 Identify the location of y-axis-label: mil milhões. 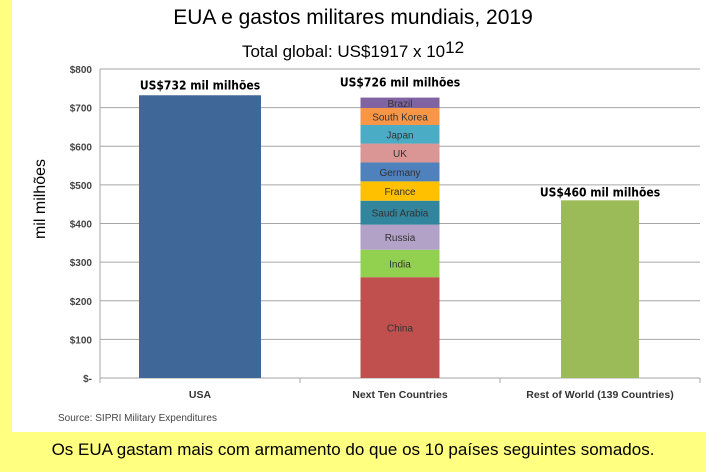
(40, 199).